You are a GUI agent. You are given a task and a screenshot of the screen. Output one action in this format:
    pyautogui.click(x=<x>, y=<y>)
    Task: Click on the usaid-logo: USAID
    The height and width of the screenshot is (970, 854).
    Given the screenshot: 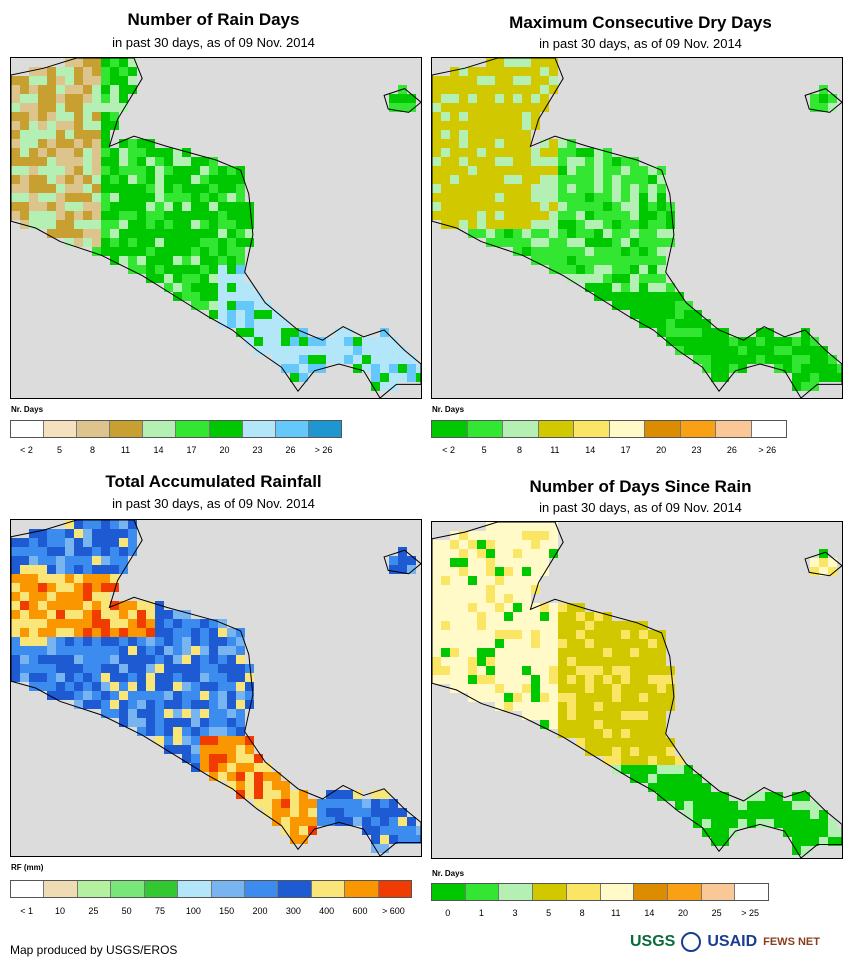 What is the action you would take?
    pyautogui.click(x=732, y=941)
    